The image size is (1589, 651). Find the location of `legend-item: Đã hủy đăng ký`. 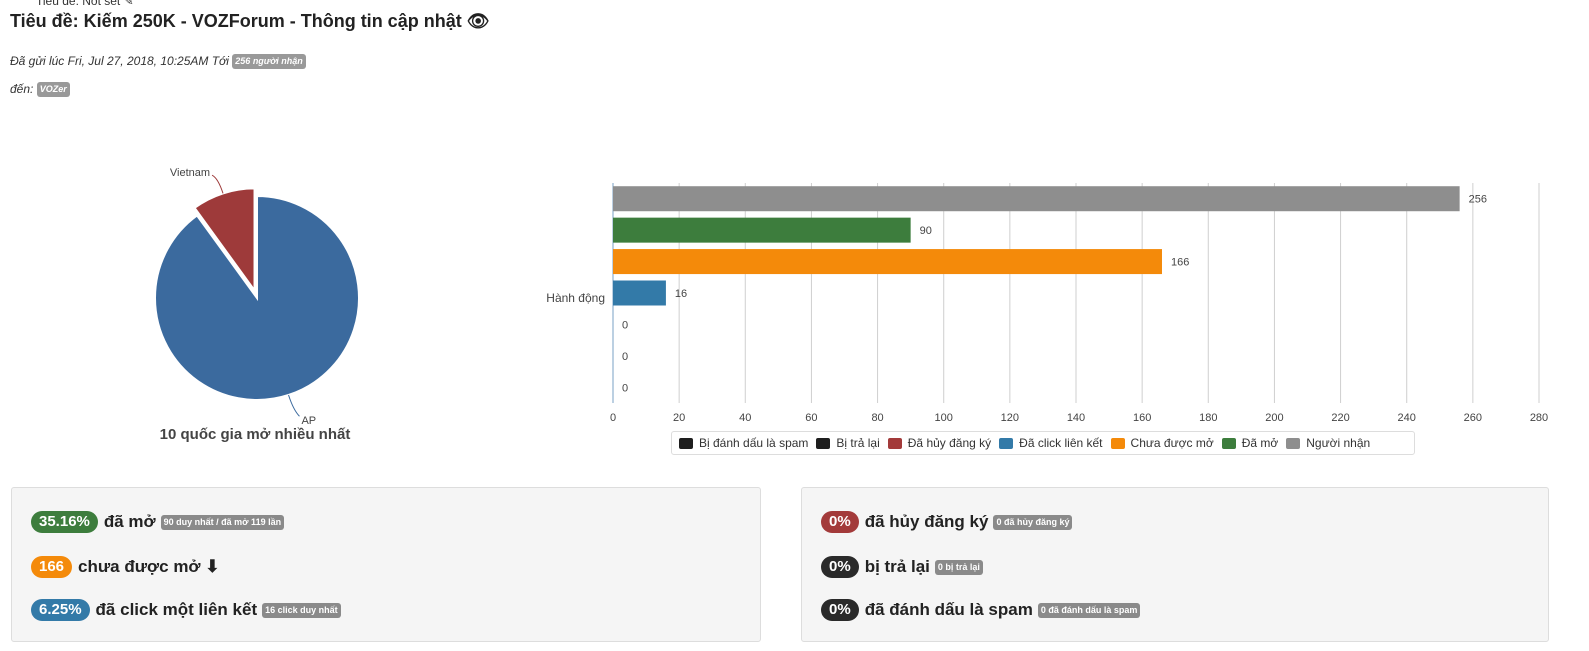

legend-item: Đã hủy đăng ký is located at coordinates (939, 443).